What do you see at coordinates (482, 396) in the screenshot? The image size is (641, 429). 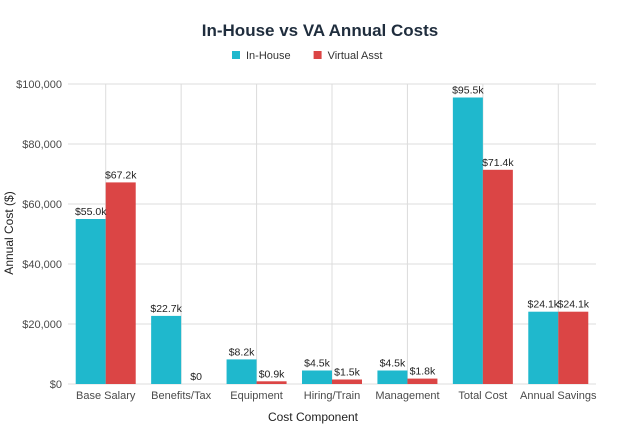 I see `x-tick-label: Total Cost` at bounding box center [482, 396].